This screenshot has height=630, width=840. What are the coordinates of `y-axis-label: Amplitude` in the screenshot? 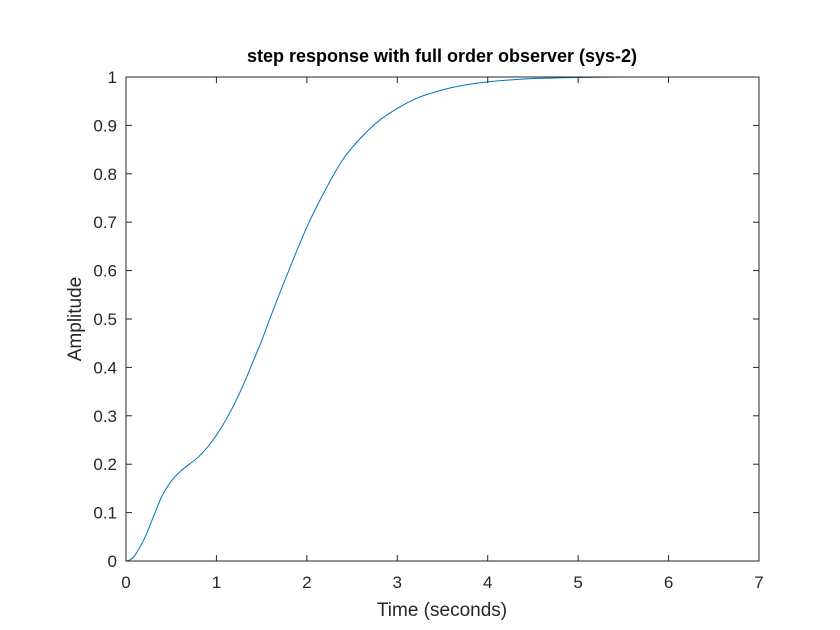 It's located at (75, 319).